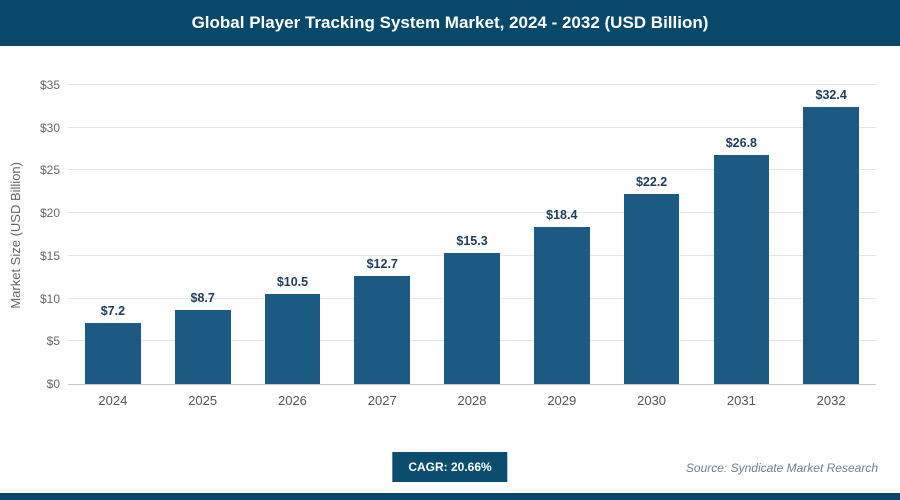  Describe the element at coordinates (831, 400) in the screenshot. I see `x-tick-label: 2032` at that location.